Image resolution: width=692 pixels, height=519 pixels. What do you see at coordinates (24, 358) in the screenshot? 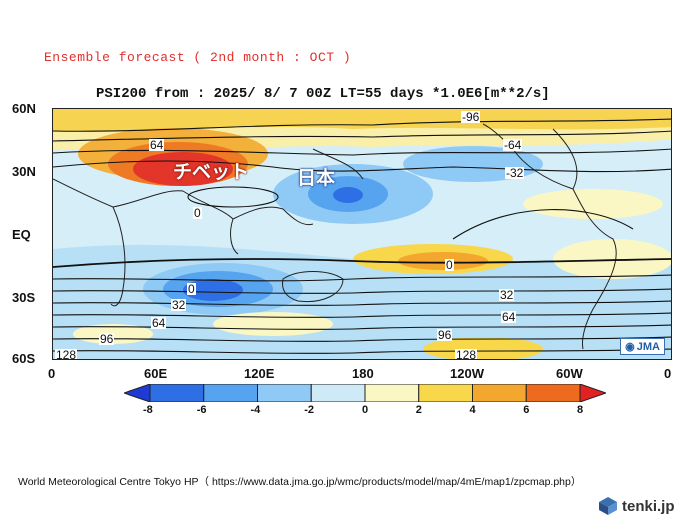
I see `lat-label-60s: 60S` at bounding box center [24, 358].